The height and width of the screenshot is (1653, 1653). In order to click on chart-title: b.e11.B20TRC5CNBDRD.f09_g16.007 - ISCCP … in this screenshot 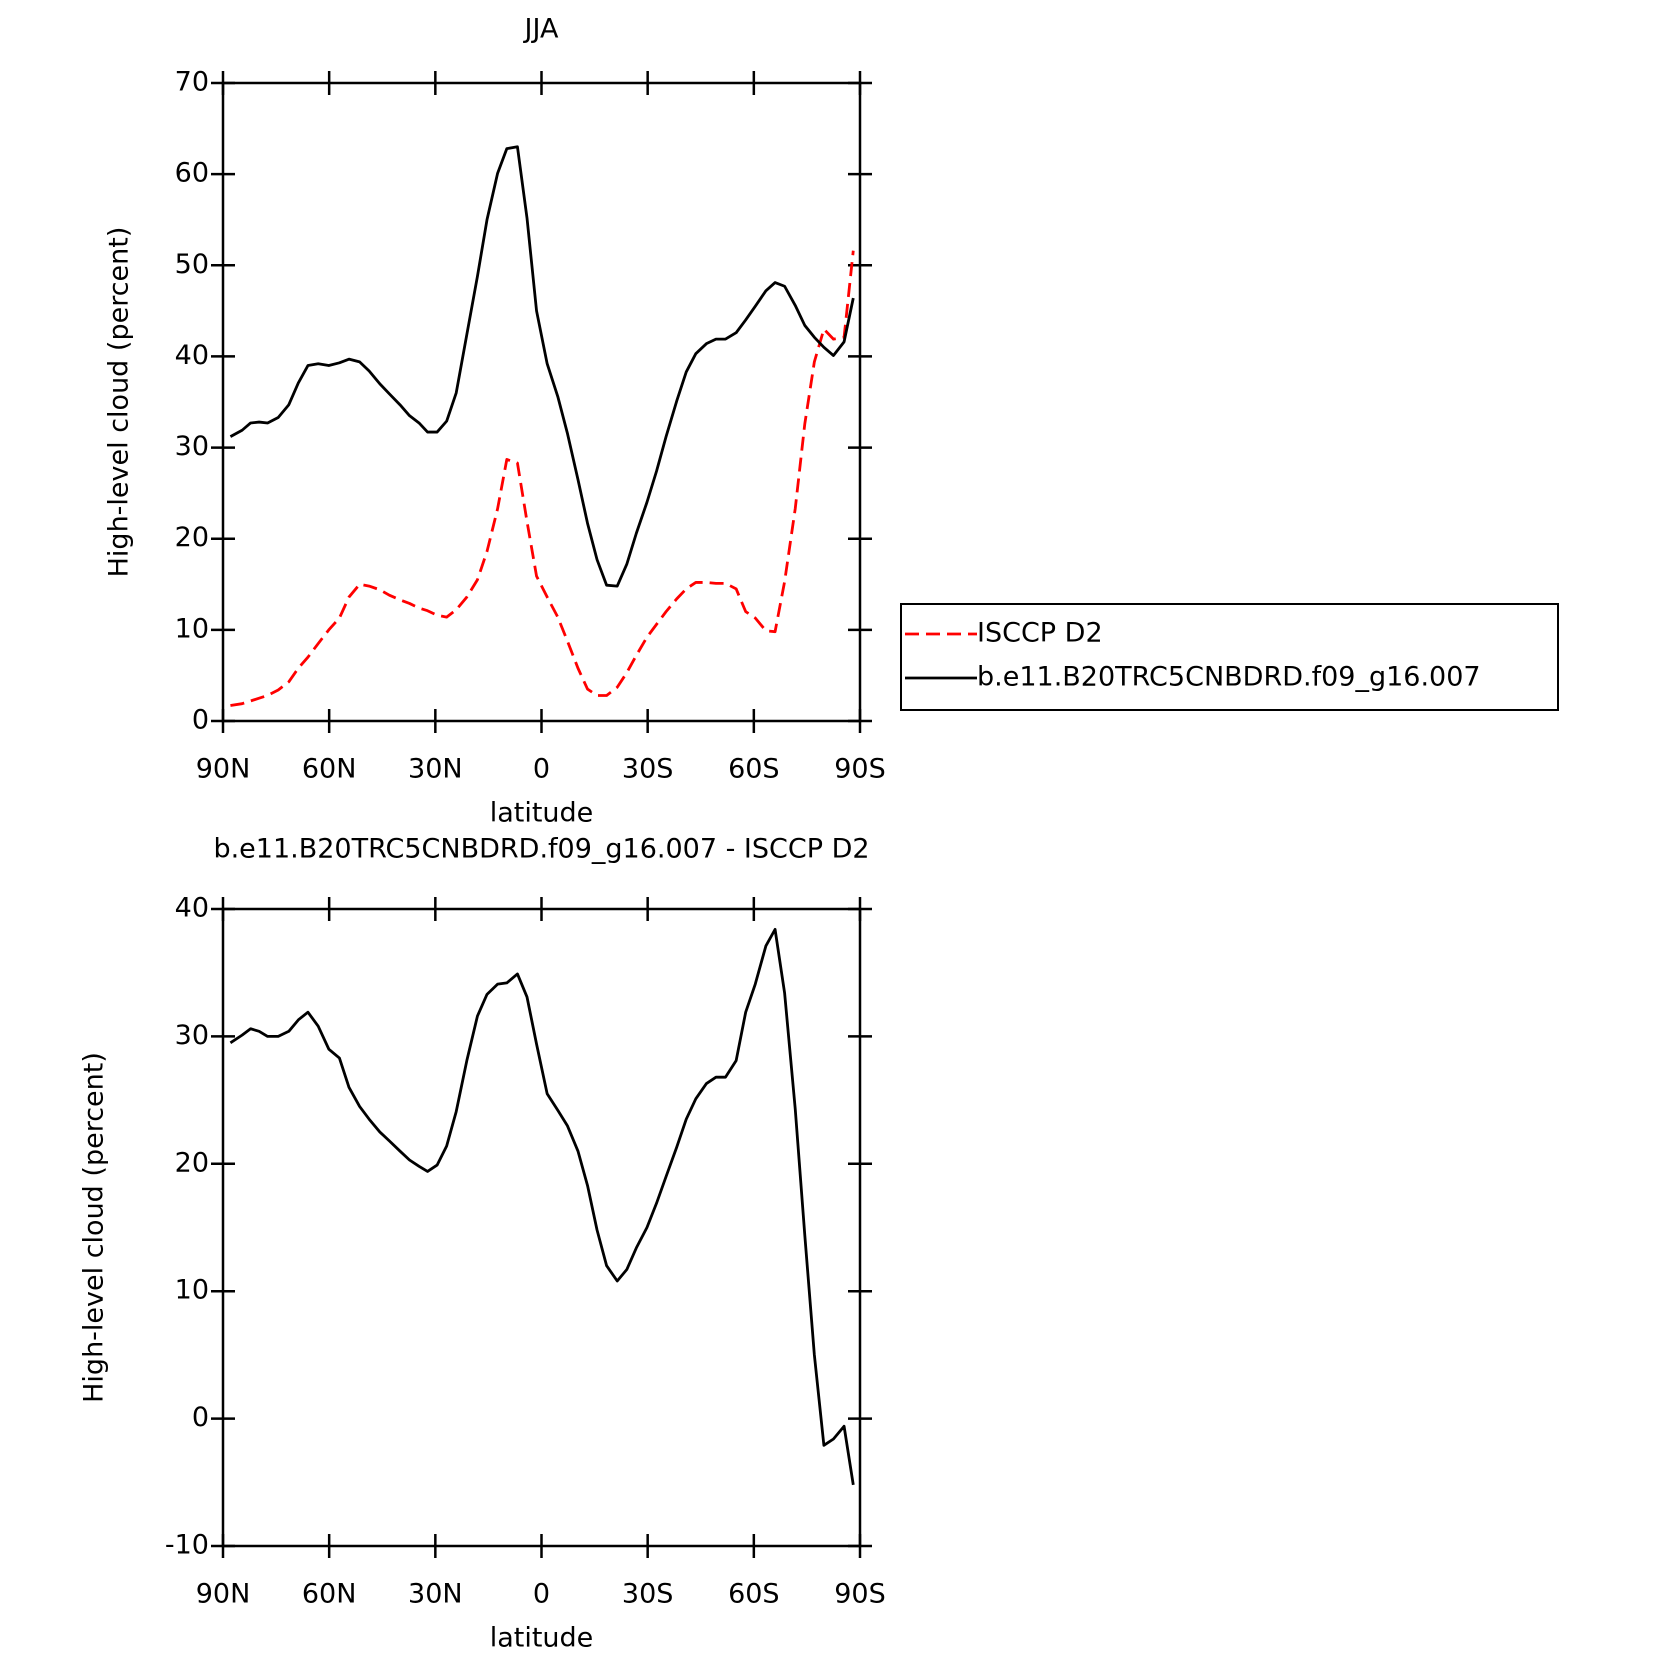, I will do `click(541, 849)`.